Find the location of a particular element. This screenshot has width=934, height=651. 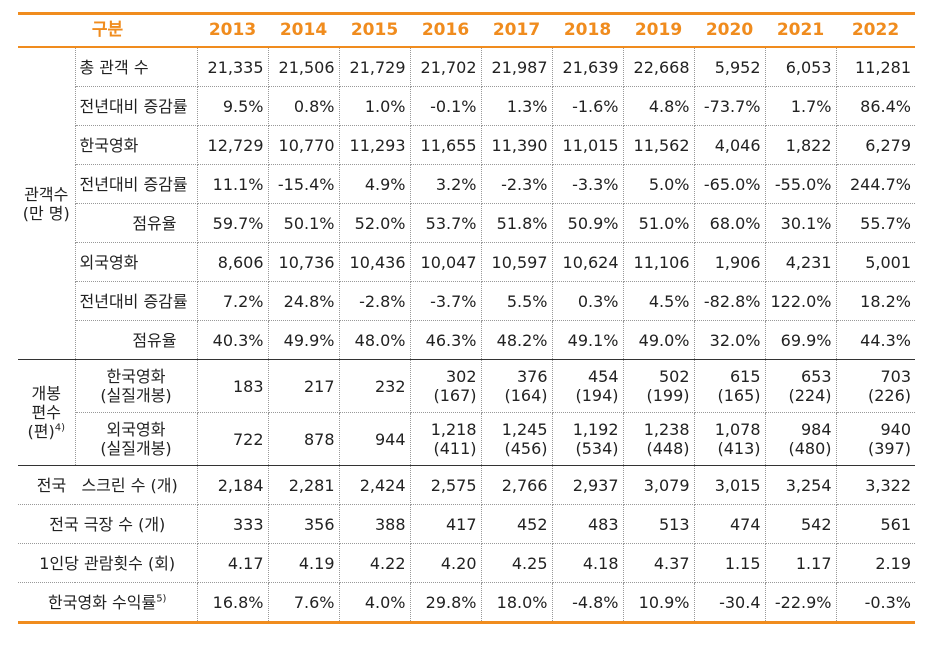

cell-value: 1,078 is located at coordinates (737, 429).